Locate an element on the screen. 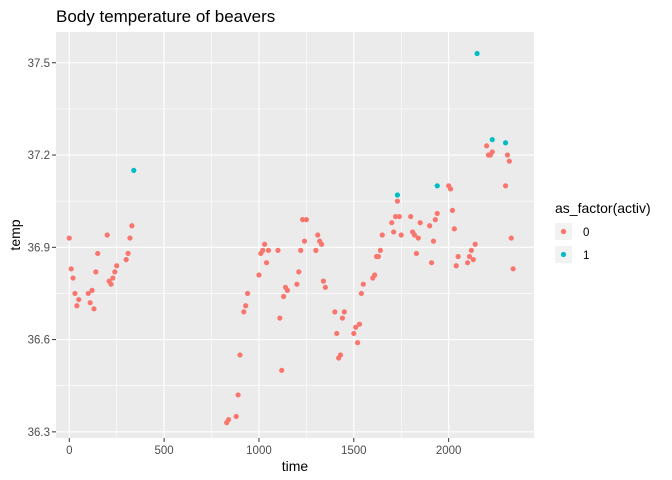  x-axis-title: time is located at coordinates (295, 466).